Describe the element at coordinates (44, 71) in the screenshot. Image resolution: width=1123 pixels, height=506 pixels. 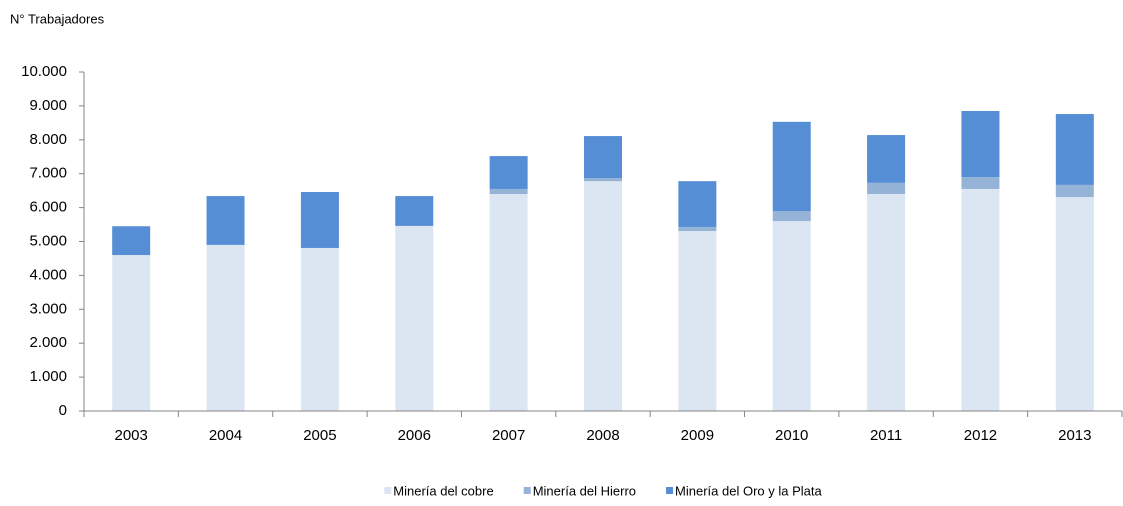
I see `y-tick-label: 10.000` at that location.